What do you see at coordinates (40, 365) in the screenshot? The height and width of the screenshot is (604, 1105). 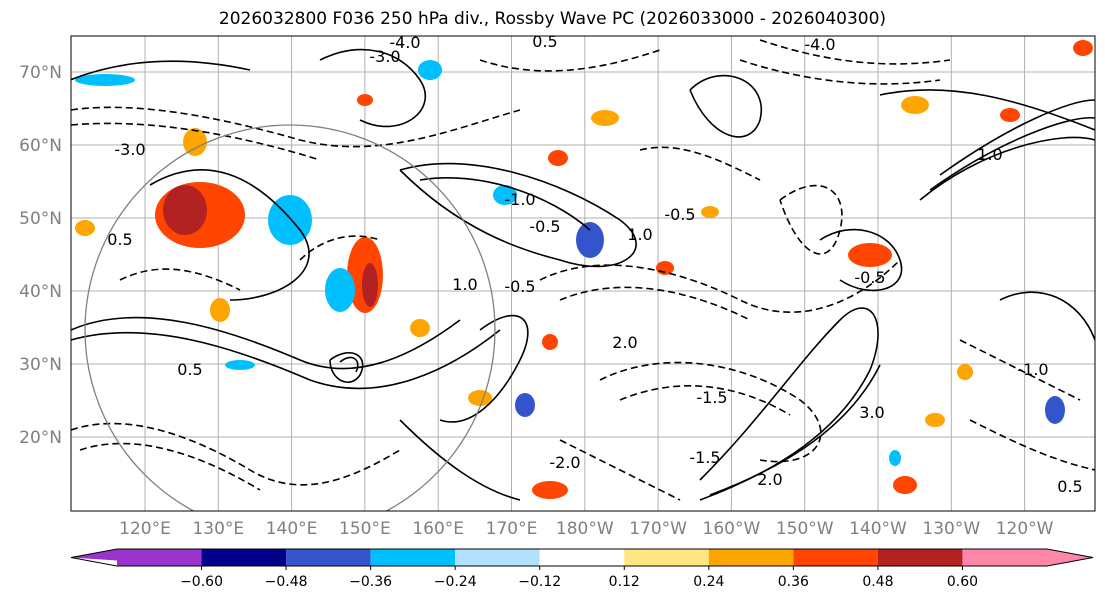 I see `lat-label: 30°N` at bounding box center [40, 365].